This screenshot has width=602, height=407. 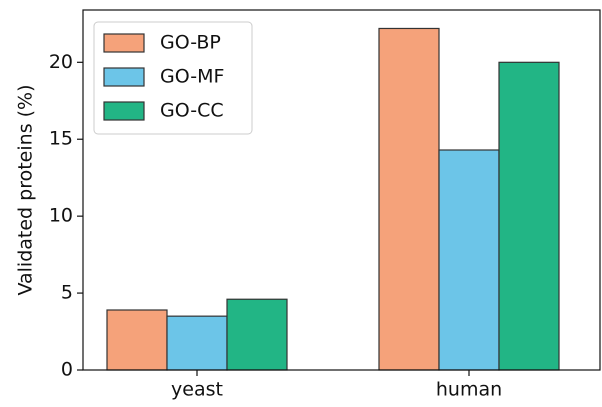 What do you see at coordinates (192, 77) in the screenshot?
I see `legend-label: GO-MF` at bounding box center [192, 77].